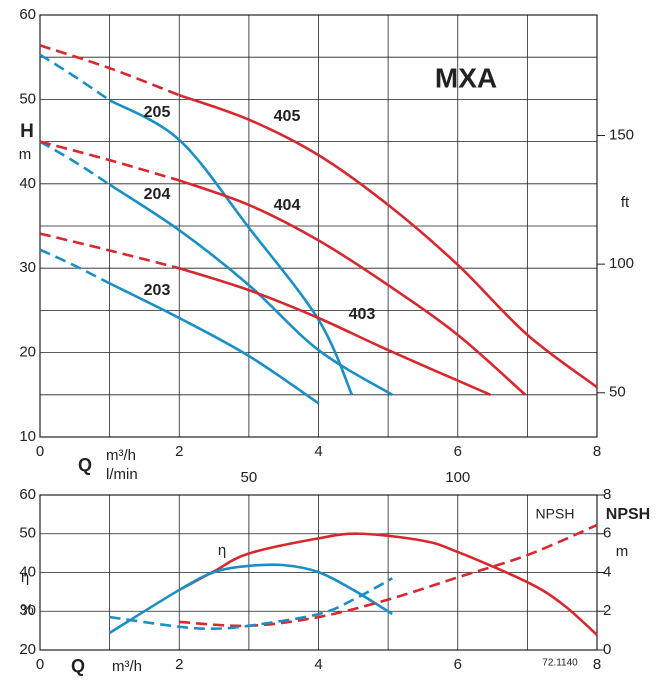  I want to click on chart-title: MXA, so click(466, 77).